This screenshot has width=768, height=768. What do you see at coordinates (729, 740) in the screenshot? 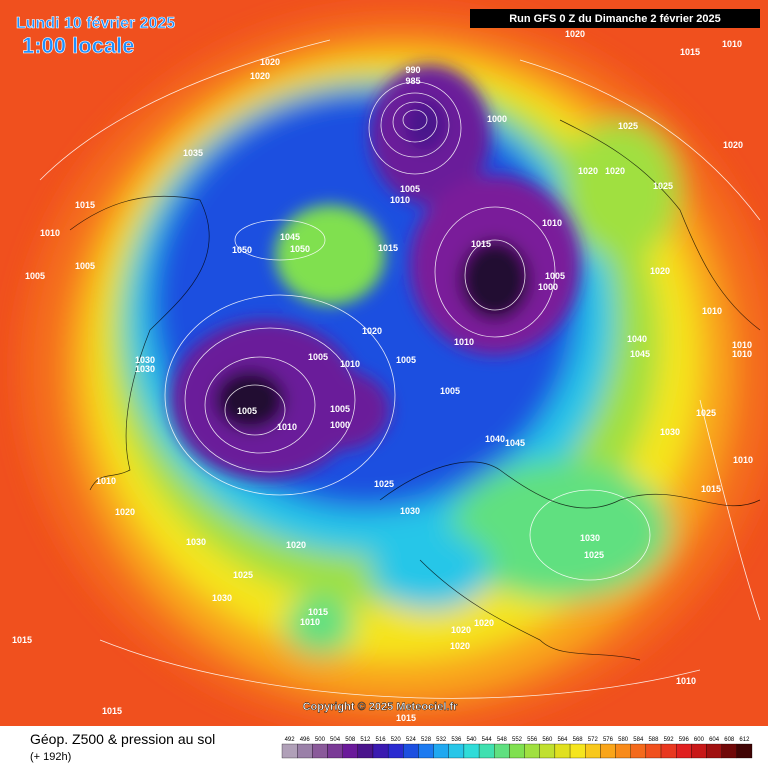
I see `colorbar-label: 608` at bounding box center [729, 740].